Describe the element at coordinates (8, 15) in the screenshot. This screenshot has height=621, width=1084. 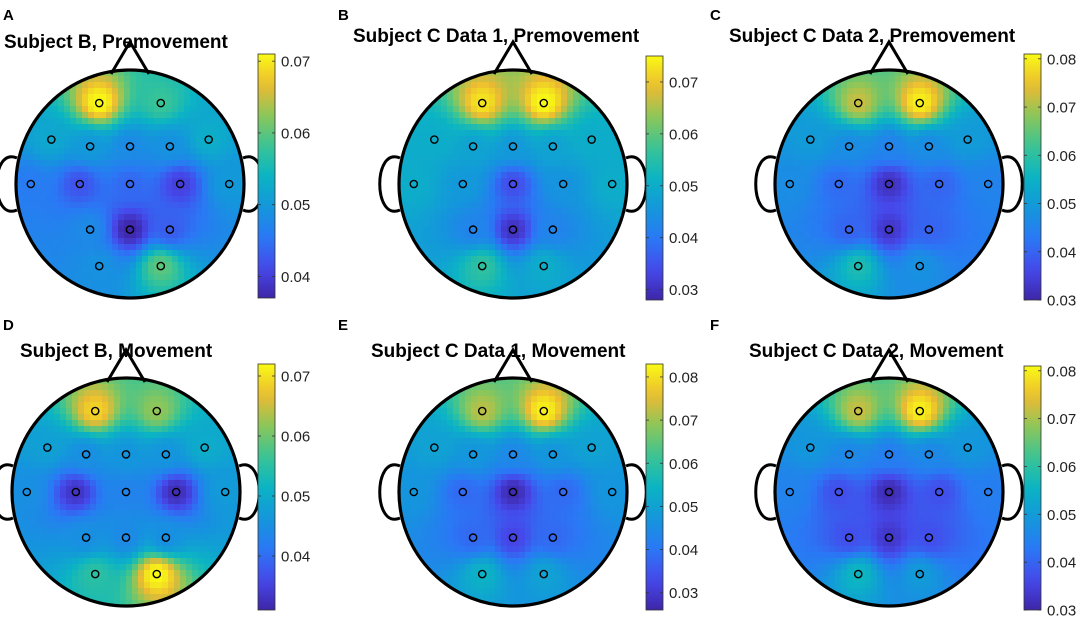
I see `panel-label: A` at that location.